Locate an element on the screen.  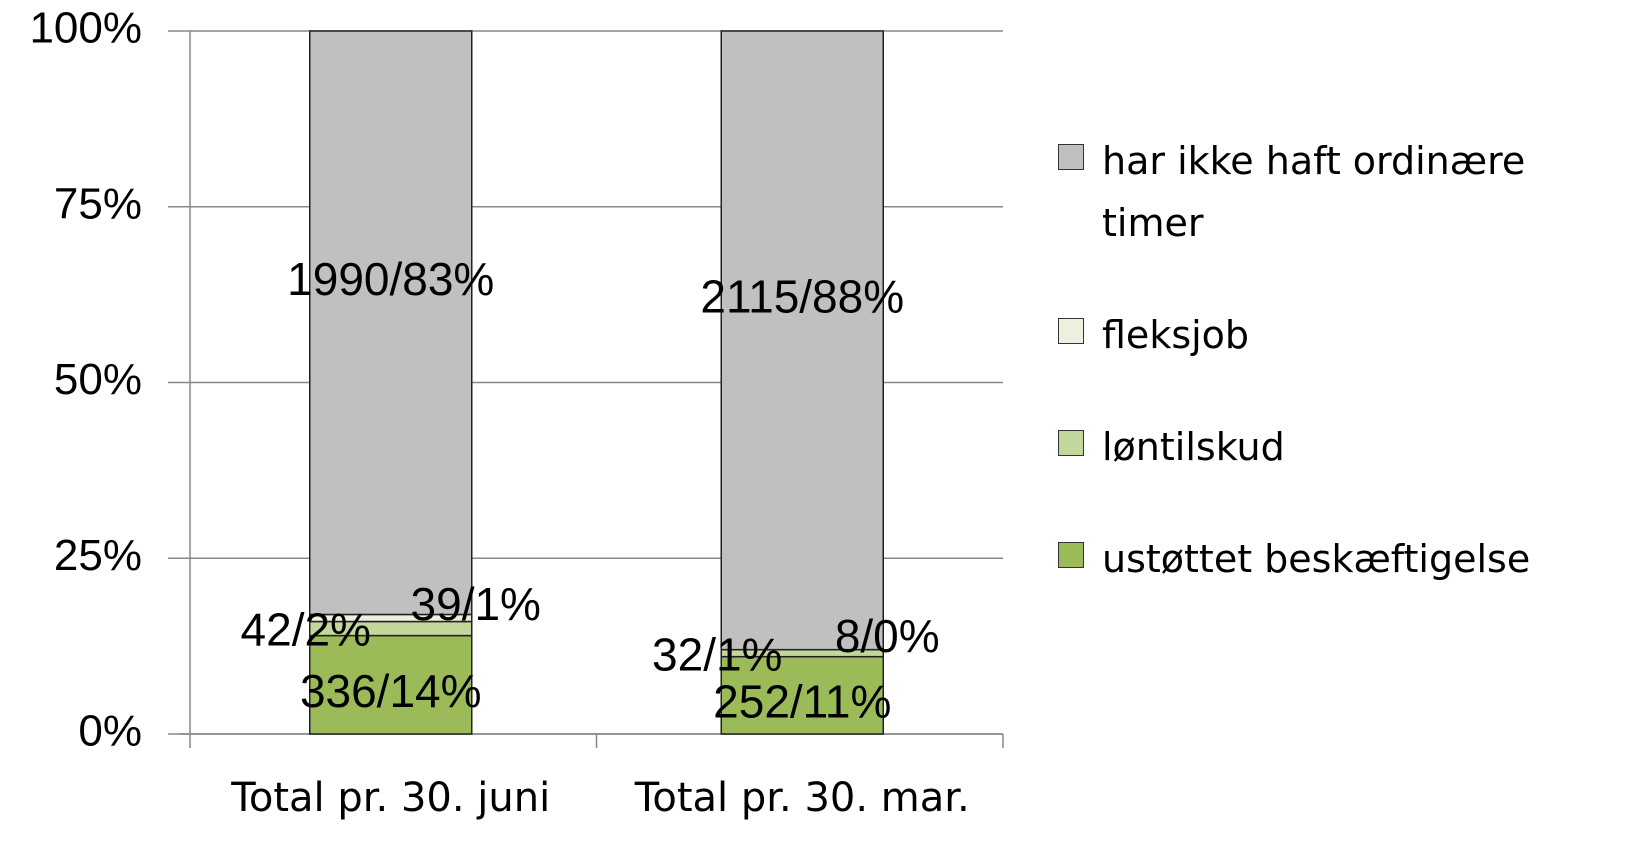
data-label: 8/0% is located at coordinates (887, 636).